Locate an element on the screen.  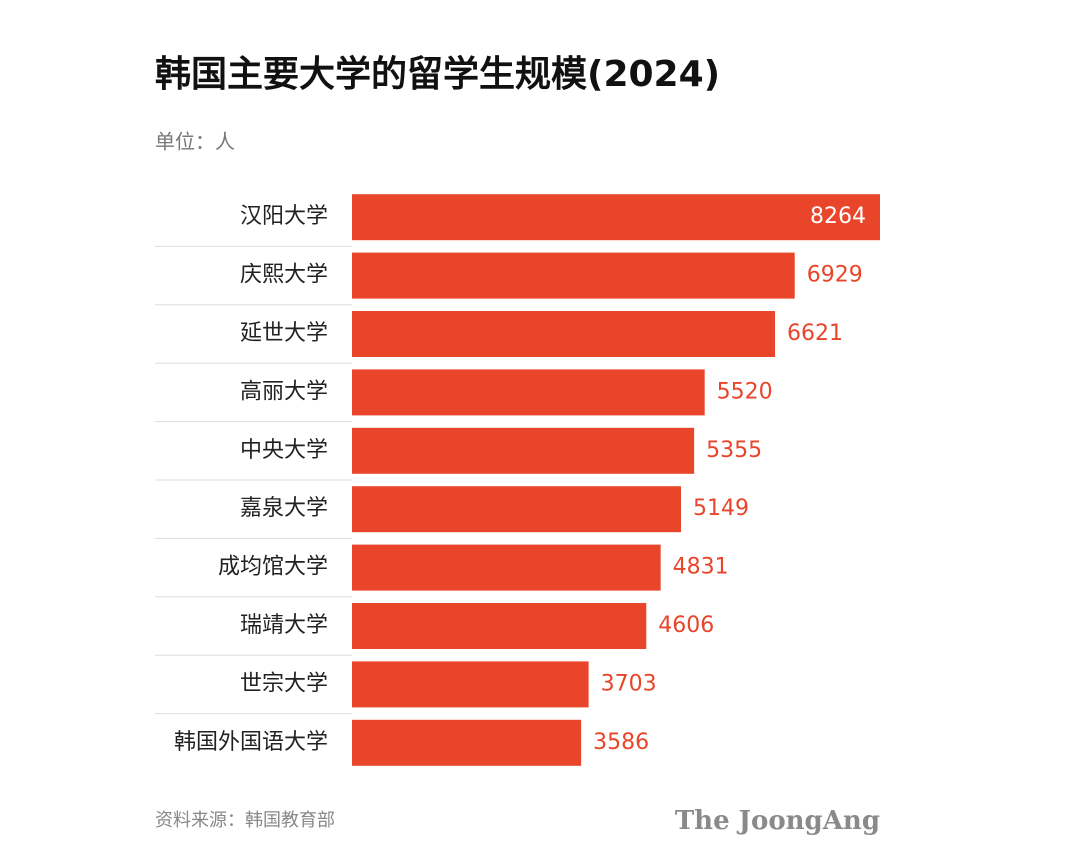
category-label: 世宗大学 is located at coordinates (284, 683).